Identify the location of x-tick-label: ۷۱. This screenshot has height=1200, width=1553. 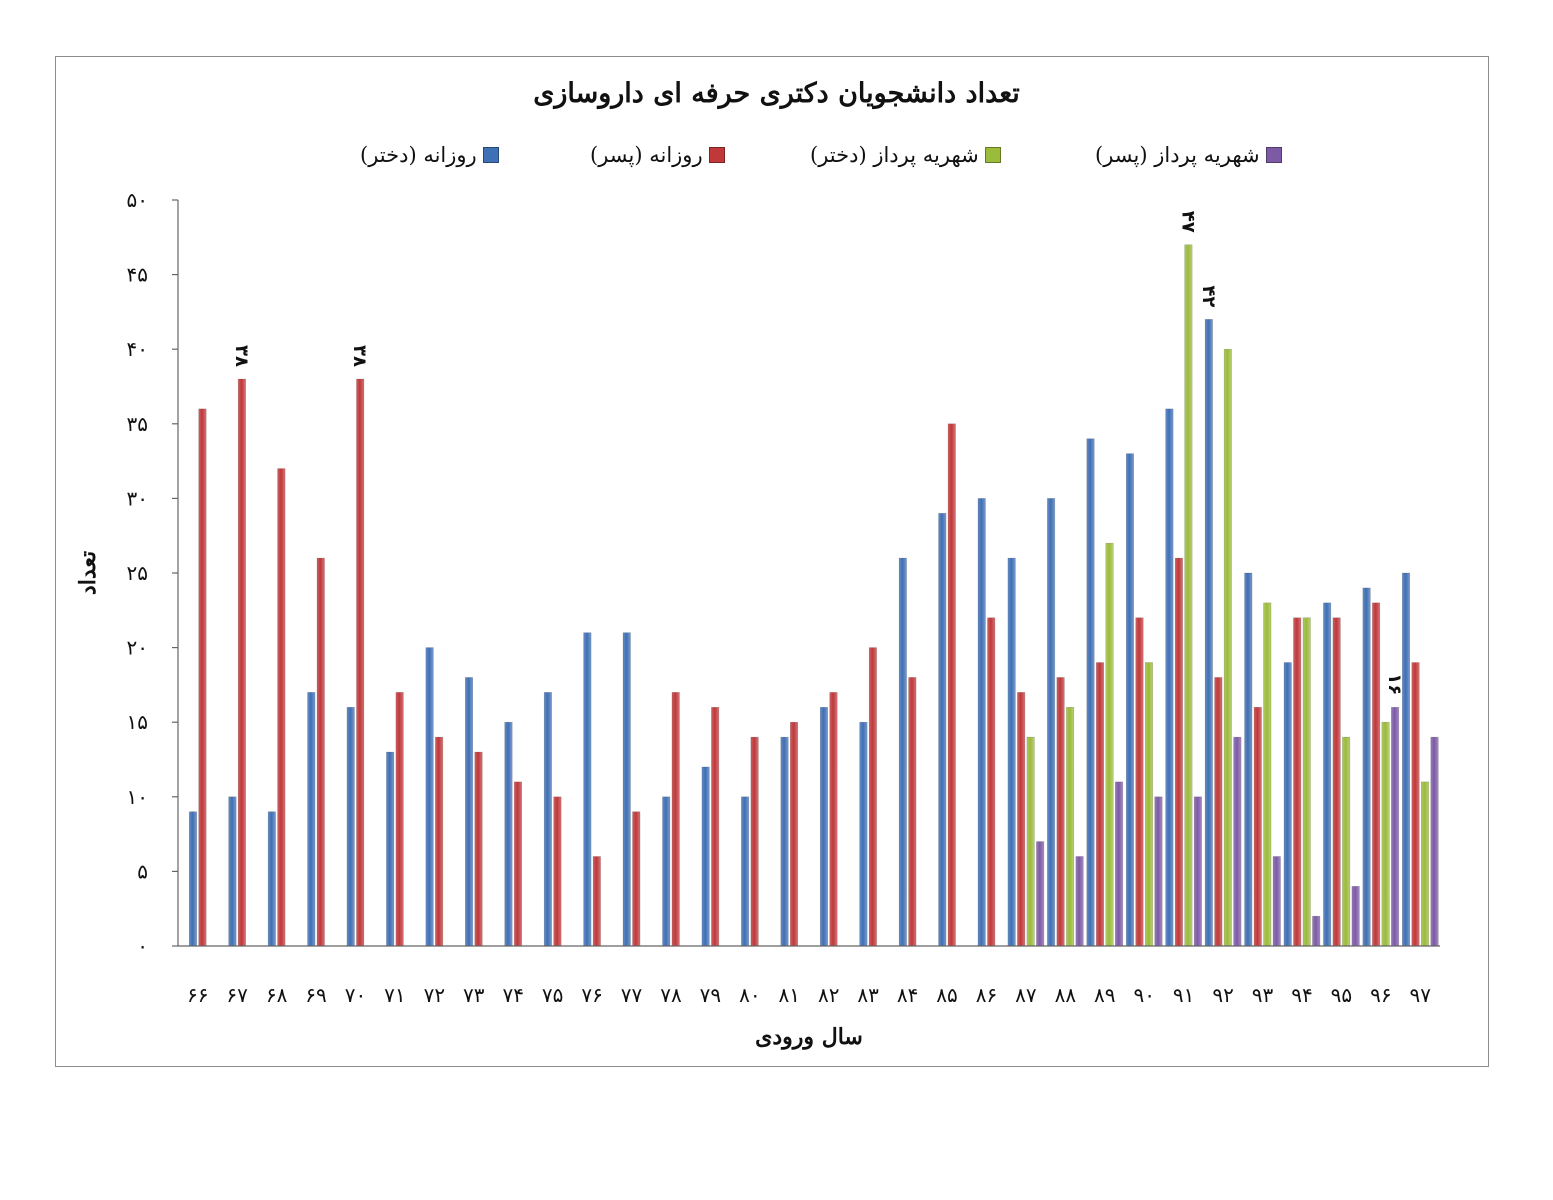
(394, 995).